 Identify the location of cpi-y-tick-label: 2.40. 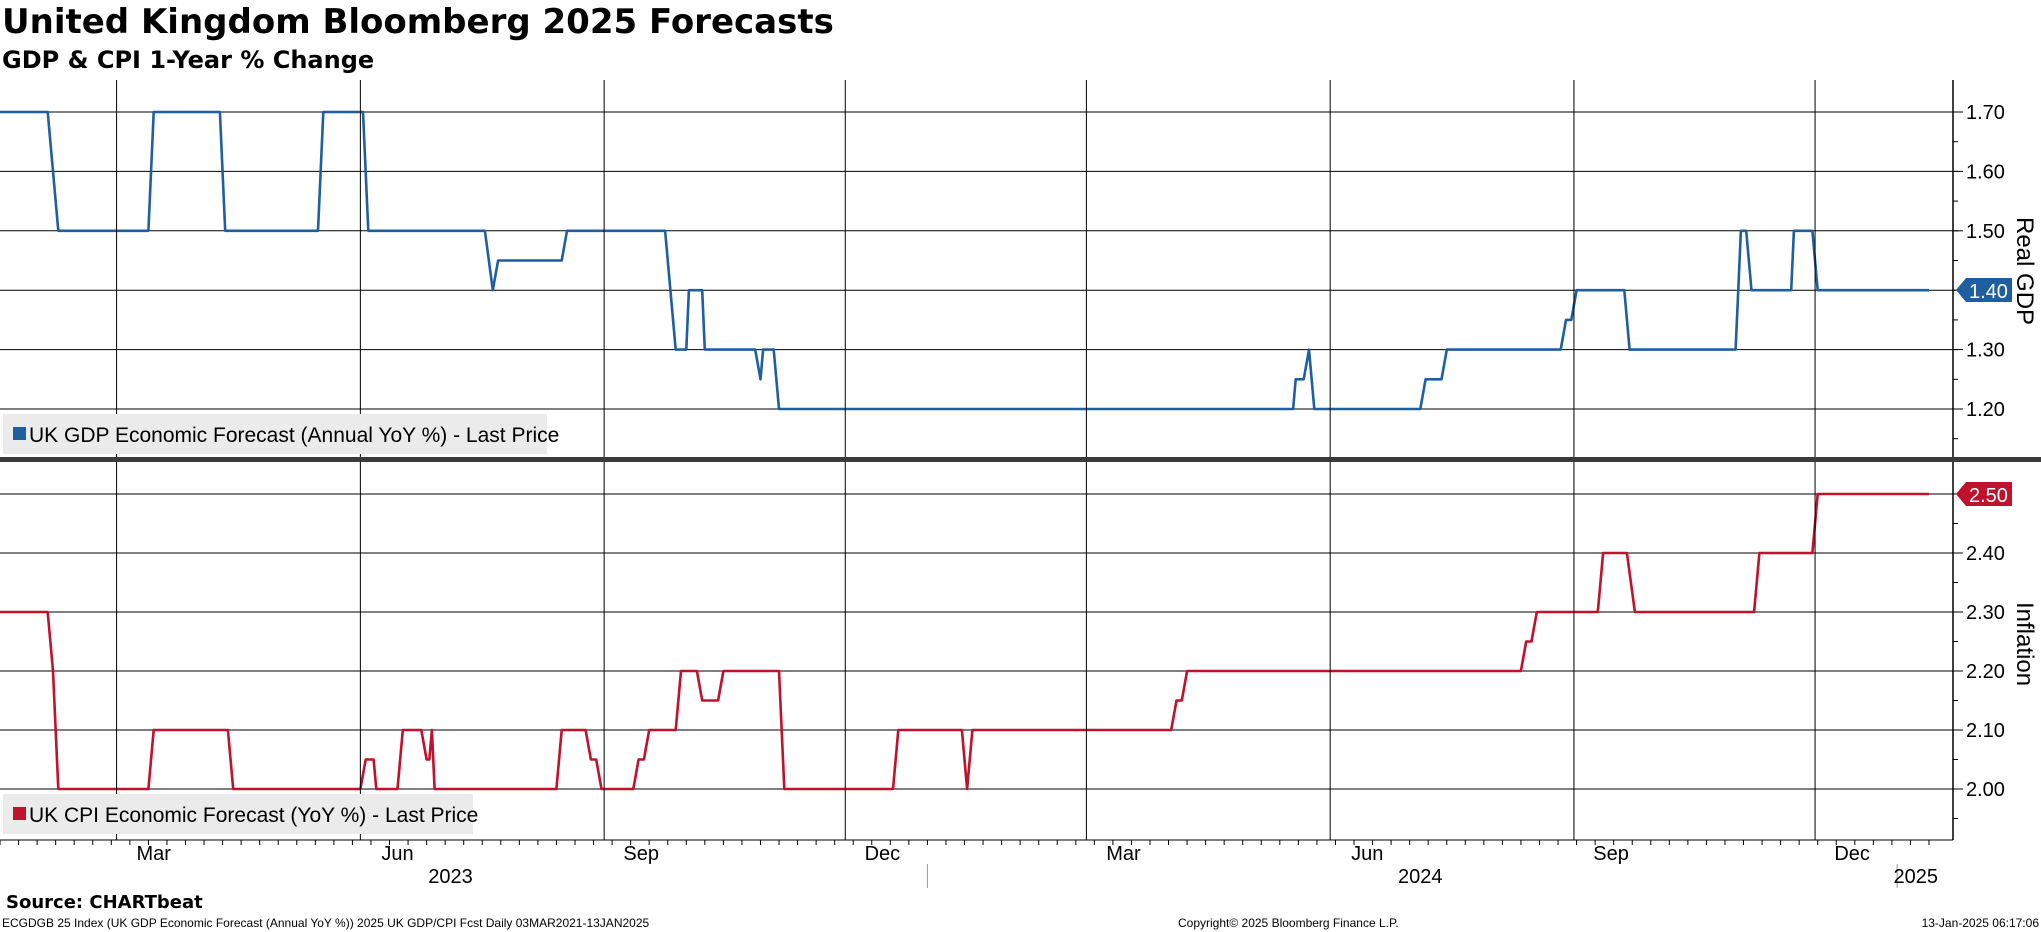
(1985, 554).